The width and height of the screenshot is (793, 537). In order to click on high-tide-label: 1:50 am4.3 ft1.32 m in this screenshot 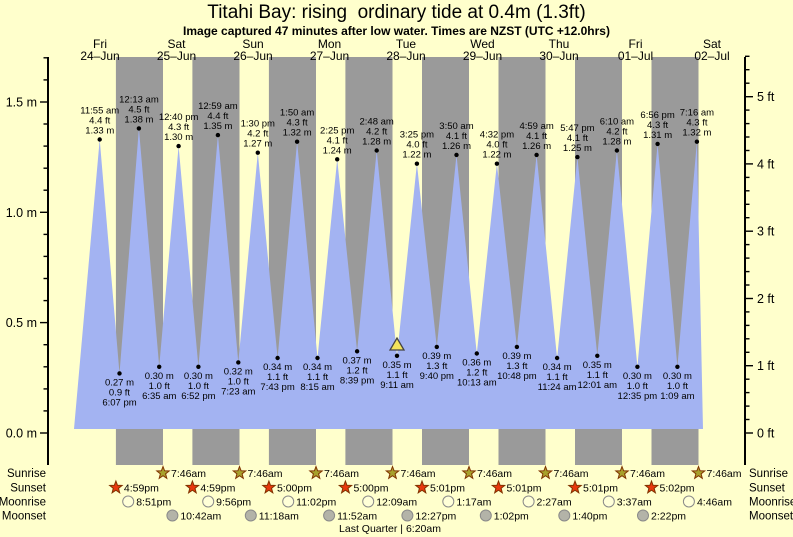, I will do `click(297, 123)`.